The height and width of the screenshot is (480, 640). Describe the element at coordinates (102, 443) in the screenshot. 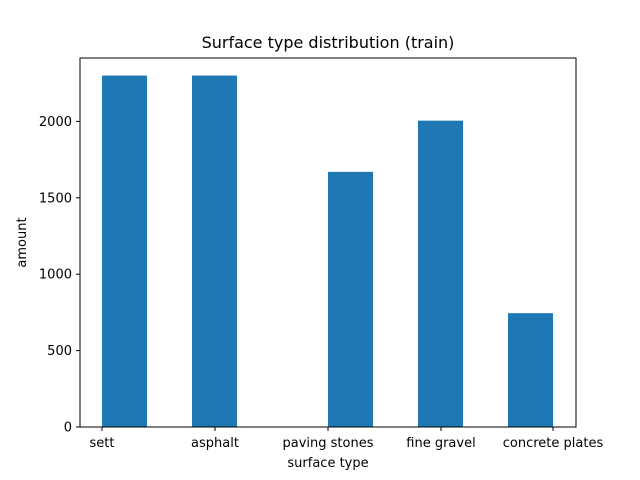

I see `x-tick-label: sett` at that location.